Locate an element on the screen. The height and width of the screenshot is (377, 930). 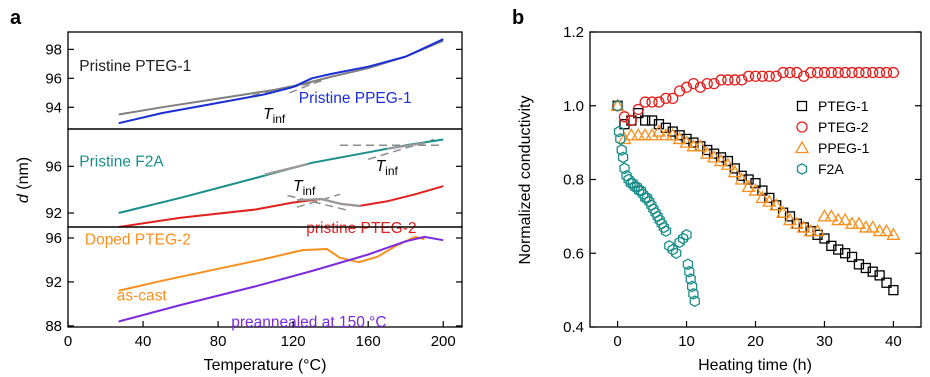
legend-label: PTEG-1 is located at coordinates (843, 106).